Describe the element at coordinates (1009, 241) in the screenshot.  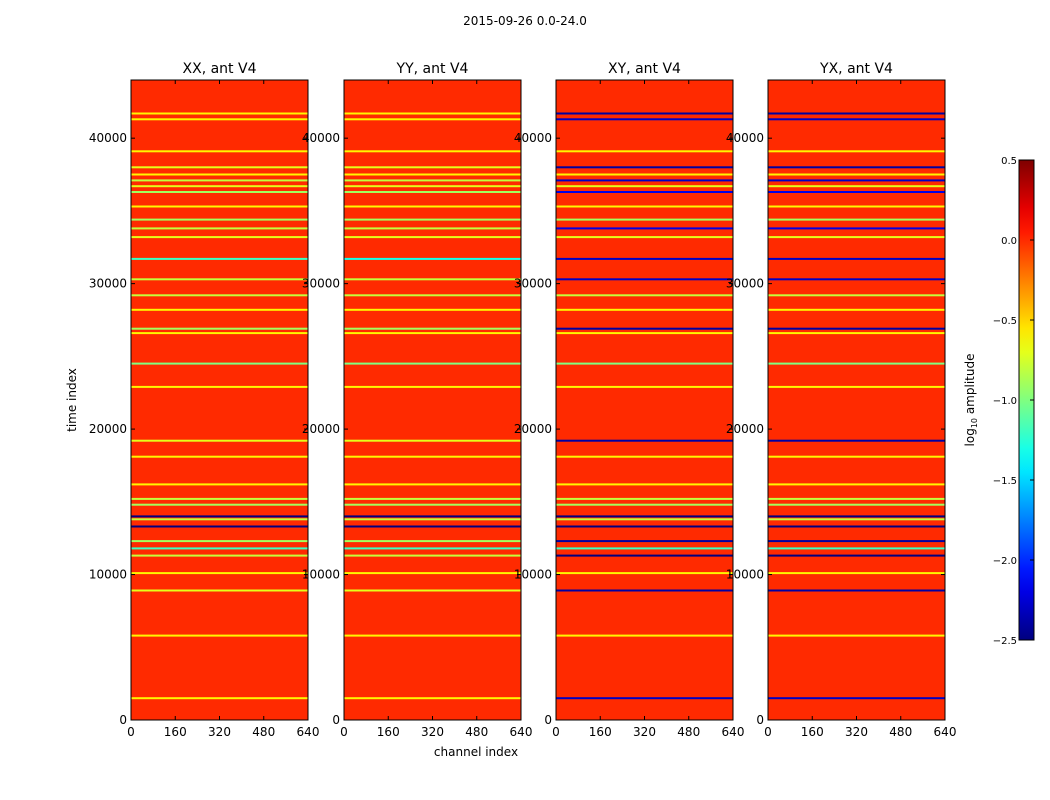
I see `colorbar-tick-label: 0.0` at that location.